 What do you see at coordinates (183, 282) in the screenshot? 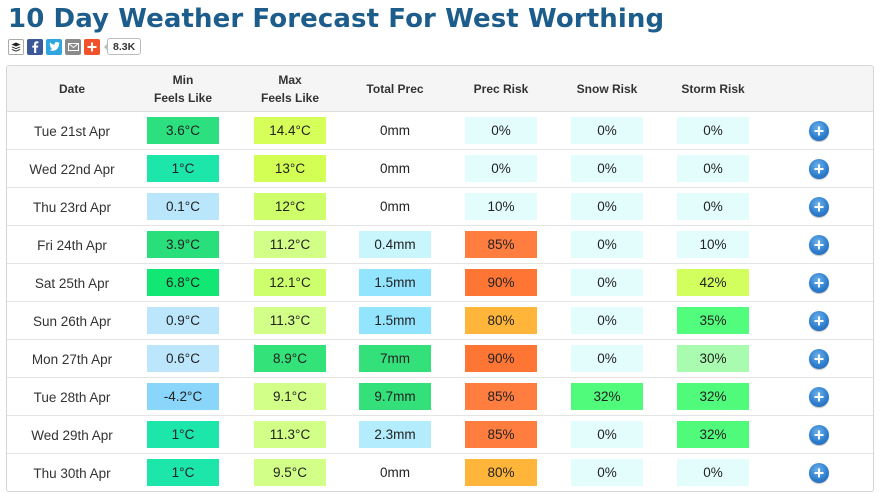
I see `min-feels-like-cell: 6.8°C` at bounding box center [183, 282].